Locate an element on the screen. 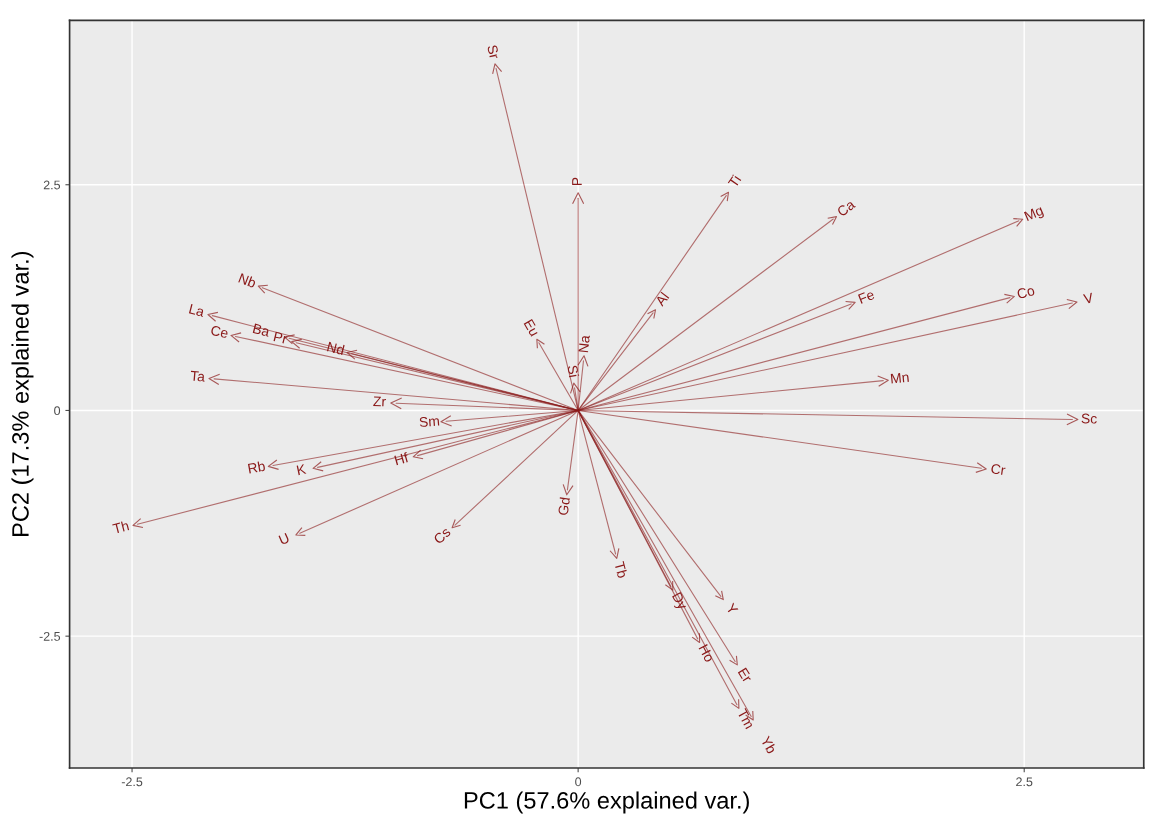 The image size is (1160, 817). annotation: Th is located at coordinates (121, 527).